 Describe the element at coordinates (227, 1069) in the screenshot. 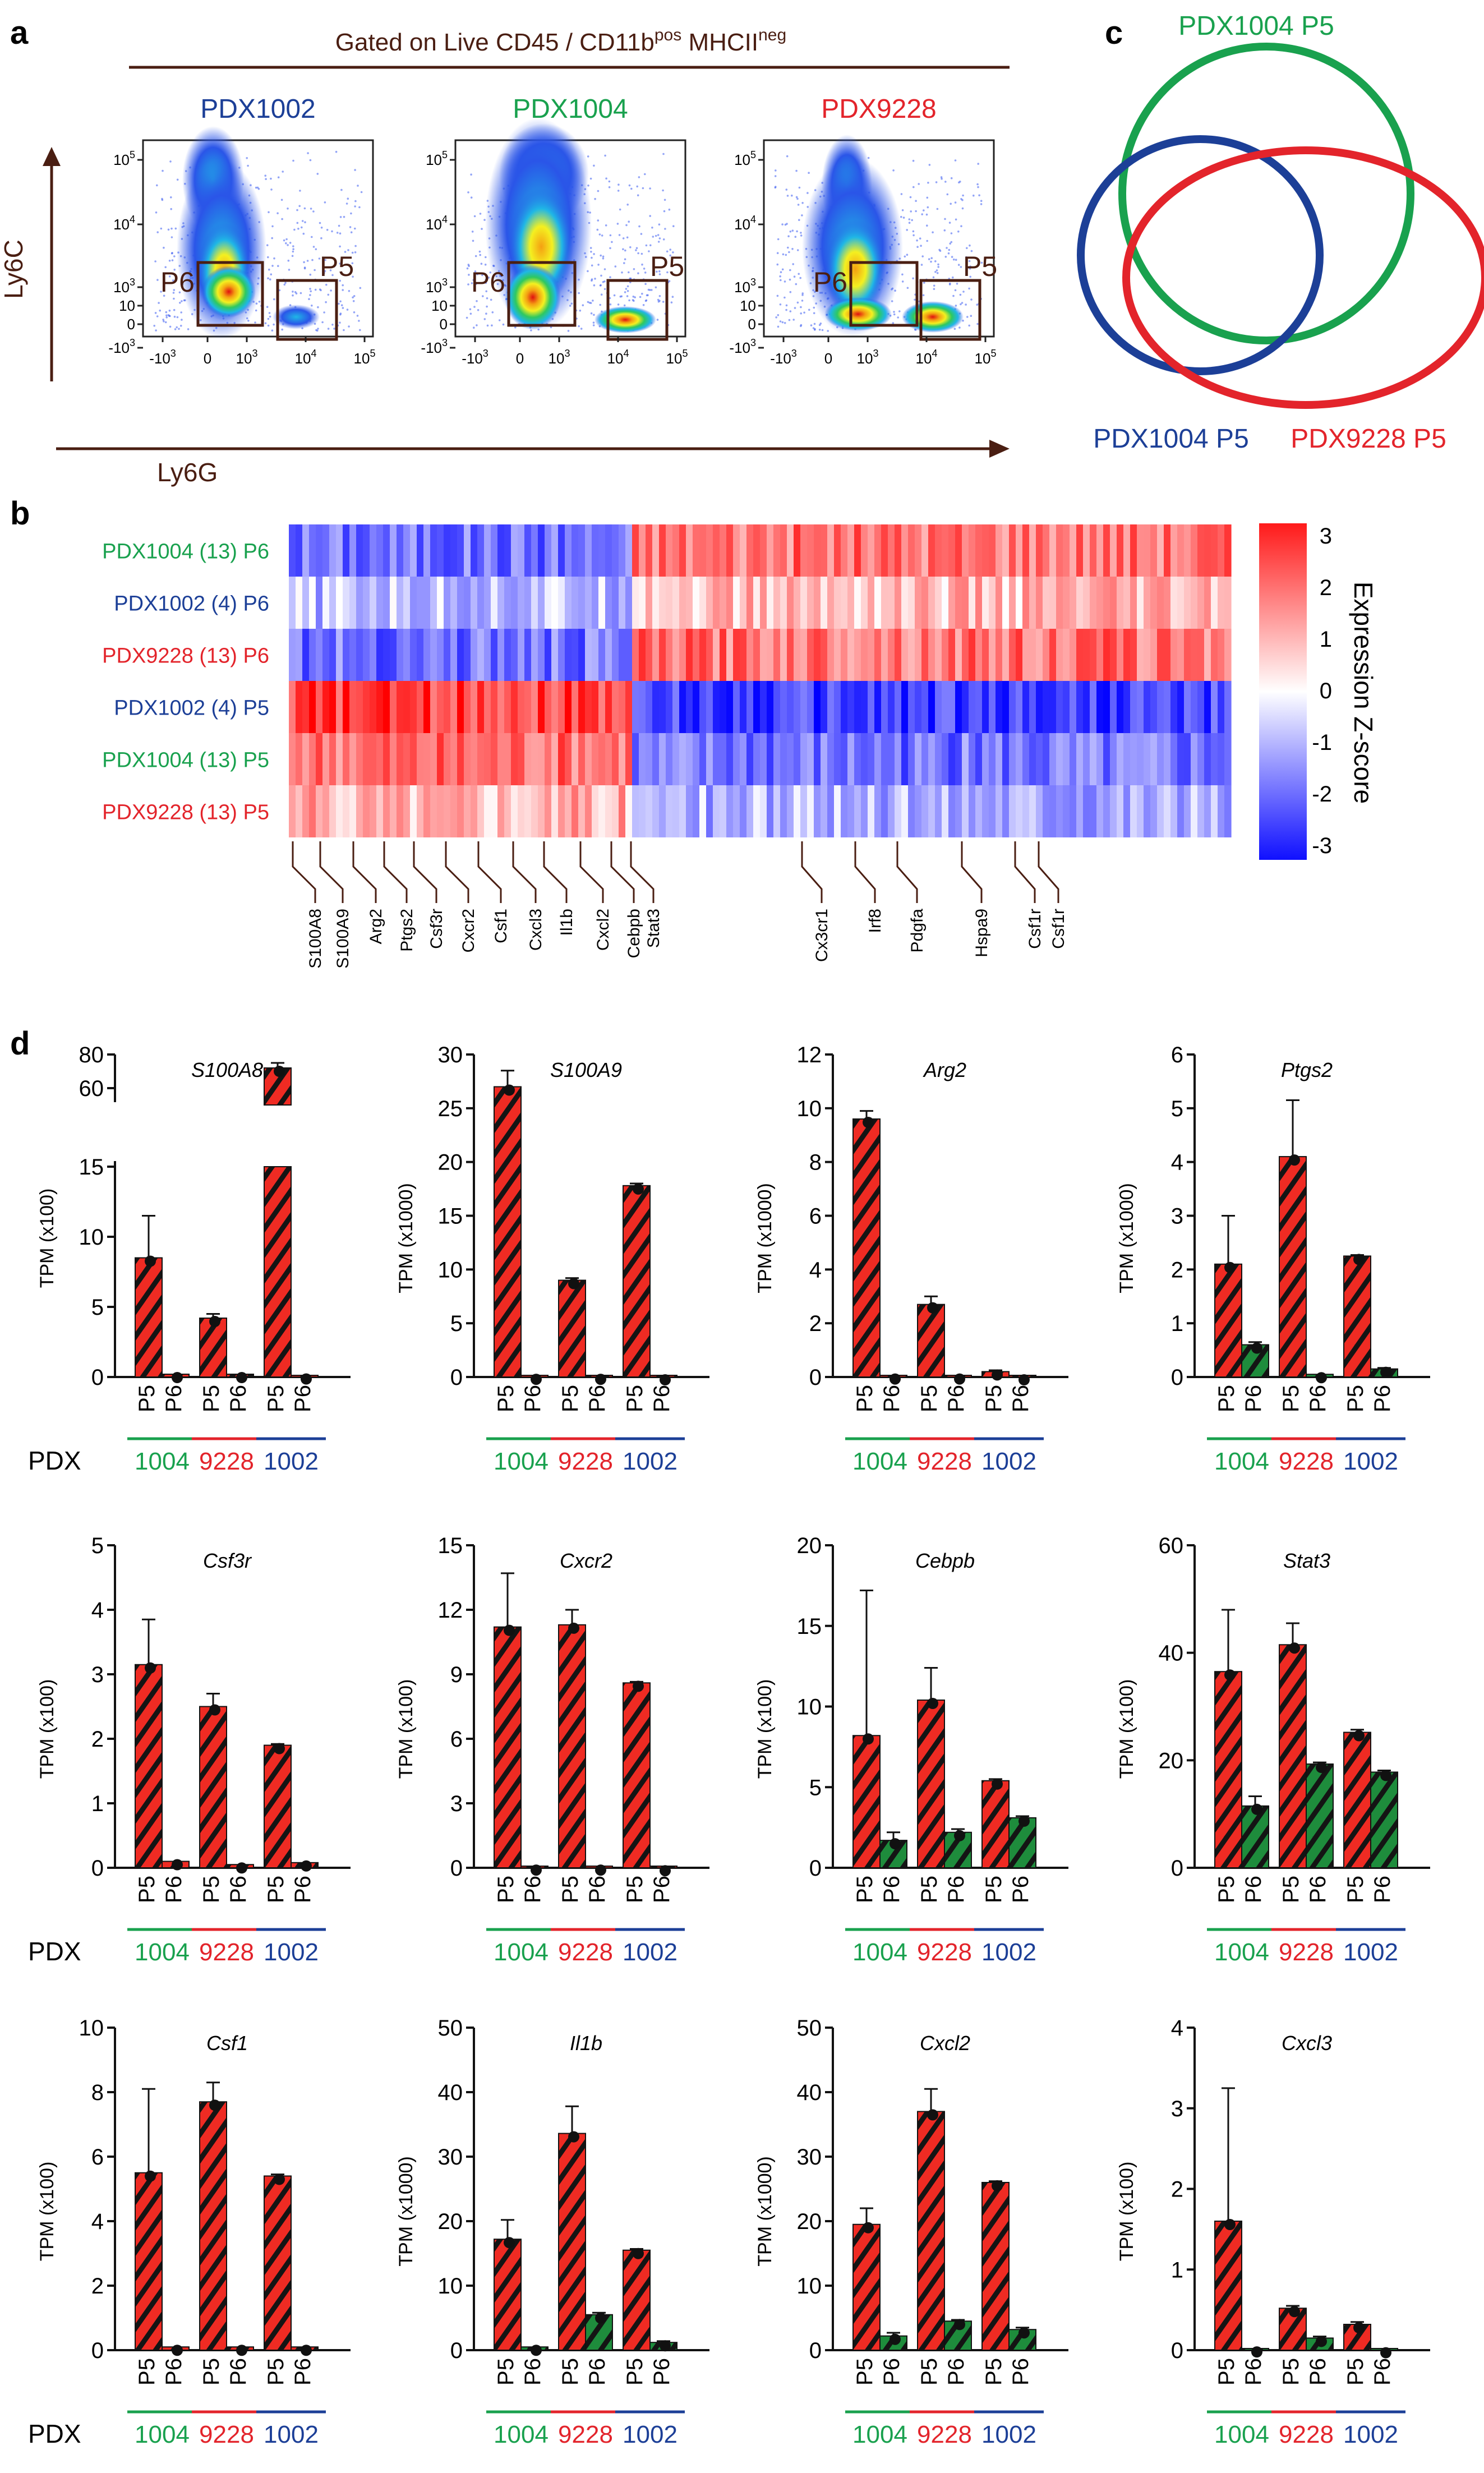

I see `chart-title: S100A8` at that location.